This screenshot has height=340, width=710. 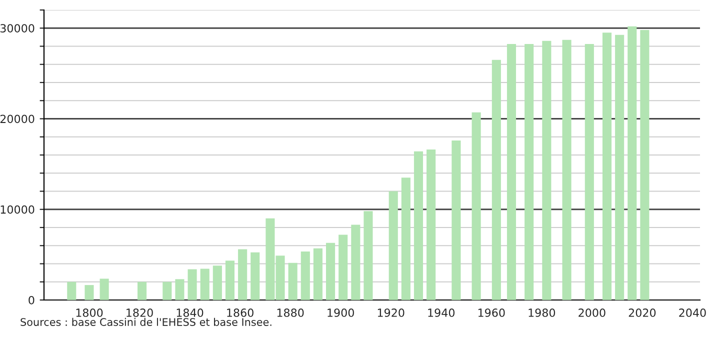 I want to click on y-tick-label: 30000, so click(x=17, y=28).